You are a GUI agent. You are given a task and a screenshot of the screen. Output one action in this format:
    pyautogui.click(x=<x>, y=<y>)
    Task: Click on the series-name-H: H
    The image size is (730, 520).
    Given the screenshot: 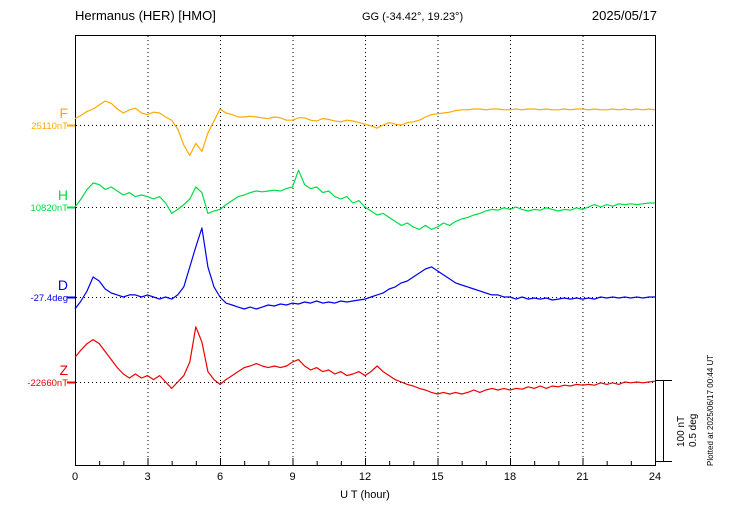 What is the action you would take?
    pyautogui.click(x=62, y=195)
    